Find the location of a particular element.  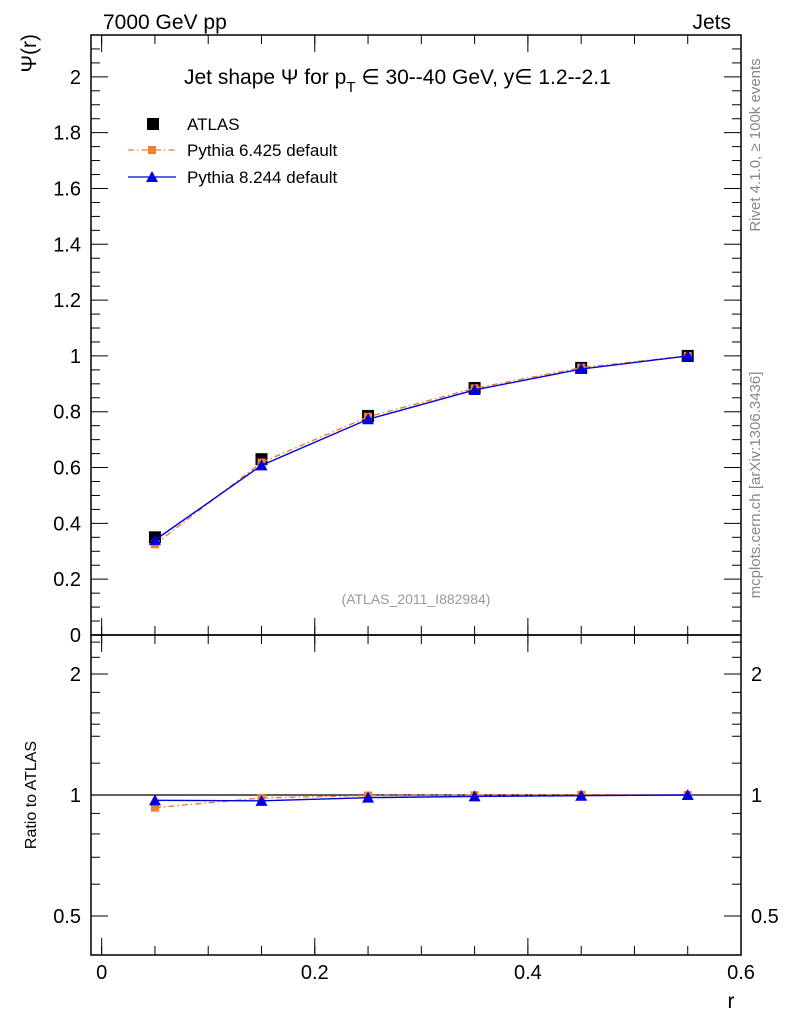

main-ytick-label: 2 is located at coordinates (75, 78).